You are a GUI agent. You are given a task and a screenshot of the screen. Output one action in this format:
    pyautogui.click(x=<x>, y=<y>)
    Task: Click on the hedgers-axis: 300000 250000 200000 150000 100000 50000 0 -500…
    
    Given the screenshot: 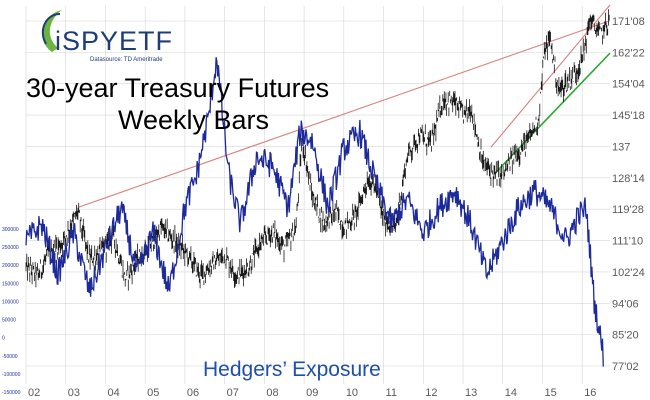 What is the action you would take?
    pyautogui.click(x=11, y=311)
    